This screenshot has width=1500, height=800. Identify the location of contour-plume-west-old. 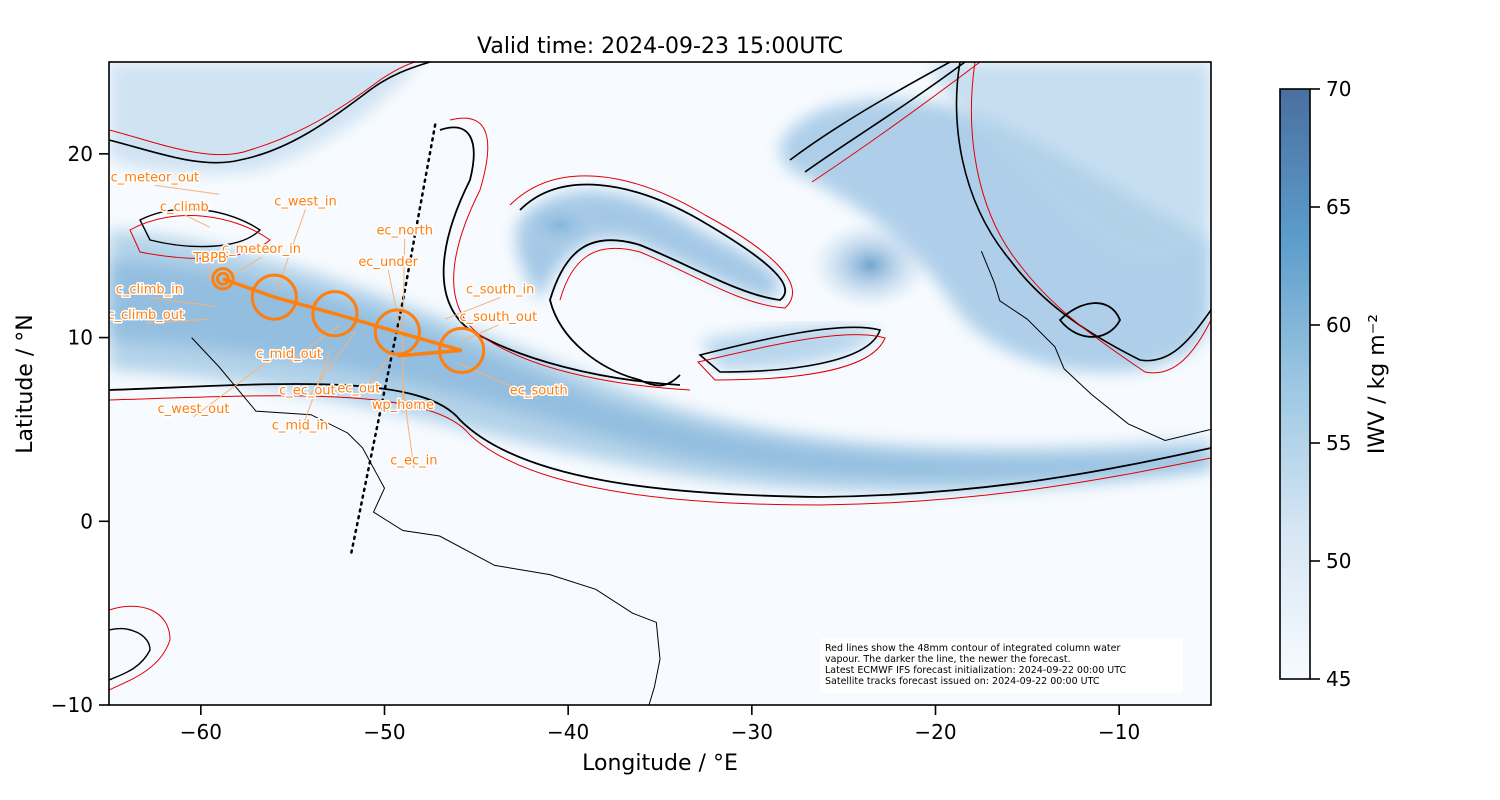
(896, 122).